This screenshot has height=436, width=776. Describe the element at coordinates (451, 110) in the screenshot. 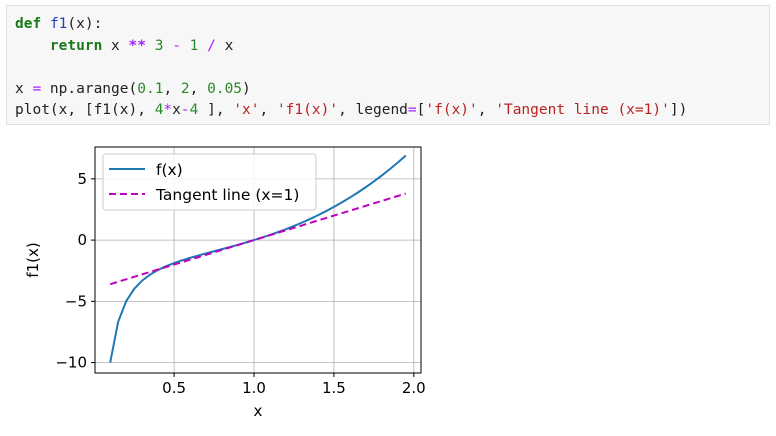

I see `code-token: 'f(x)'` at that location.